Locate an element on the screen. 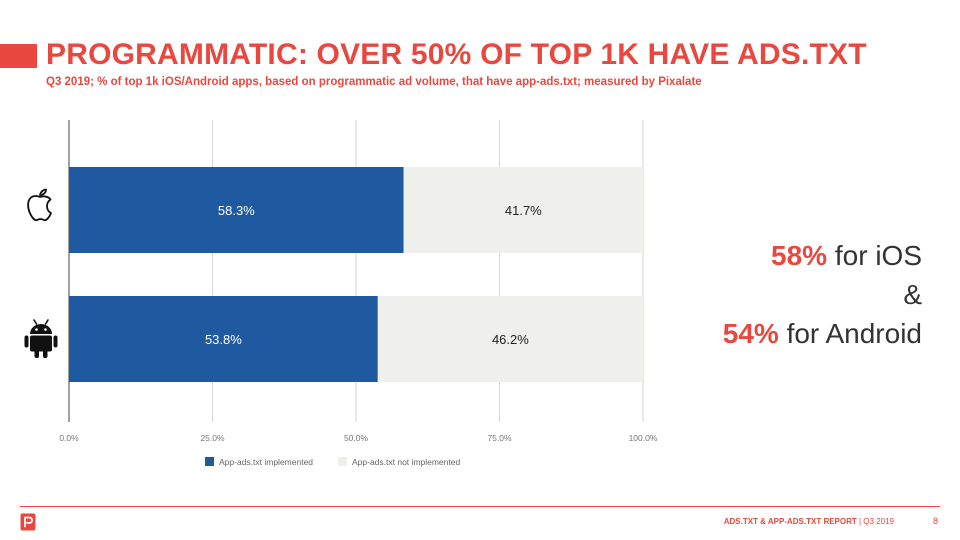  callout-android-text: for Android is located at coordinates (850, 333).